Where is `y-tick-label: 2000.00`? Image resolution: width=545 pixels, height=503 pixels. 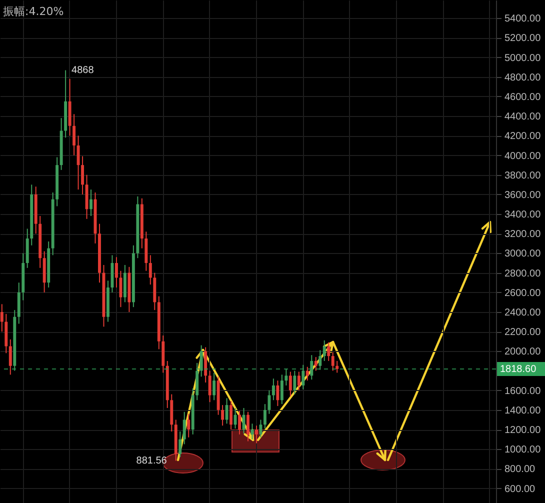
y-tick-label: 2000.00 is located at coordinates (523, 352).